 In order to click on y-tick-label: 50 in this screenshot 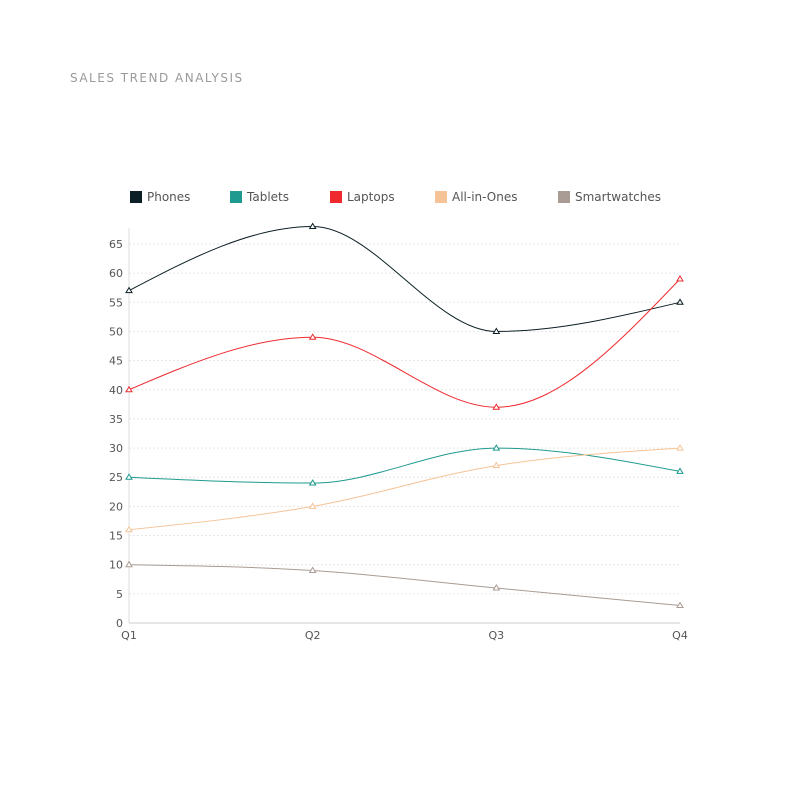, I will do `click(116, 331)`.